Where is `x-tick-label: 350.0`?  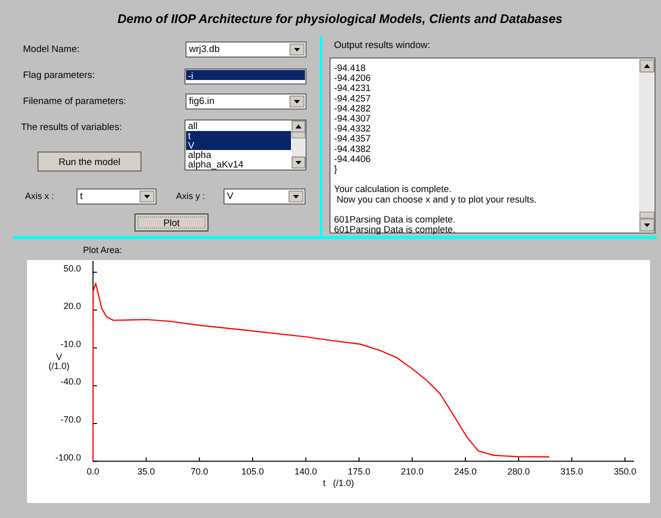
x-tick-label: 350.0 is located at coordinates (625, 471).